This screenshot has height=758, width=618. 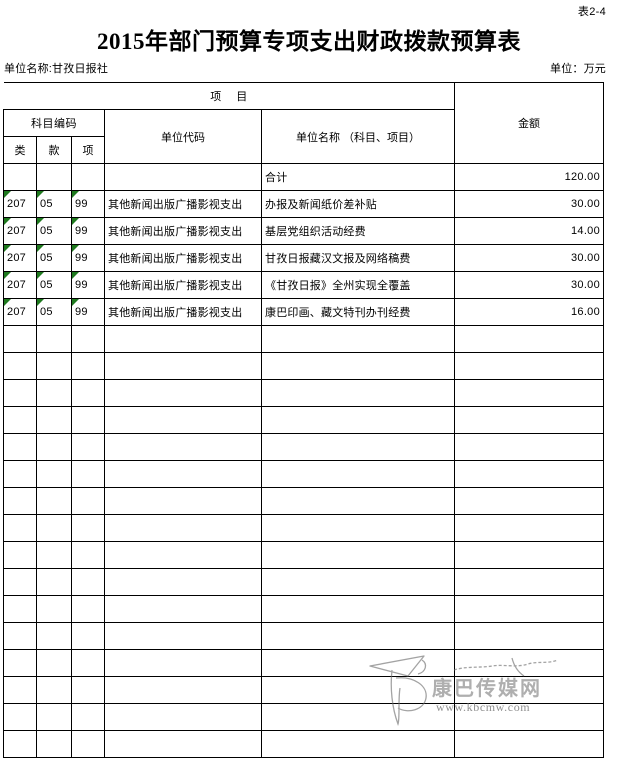 What do you see at coordinates (309, 41) in the screenshot?
I see `page-title: 2015年部门预算专项支出财政拨款预算表` at bounding box center [309, 41].